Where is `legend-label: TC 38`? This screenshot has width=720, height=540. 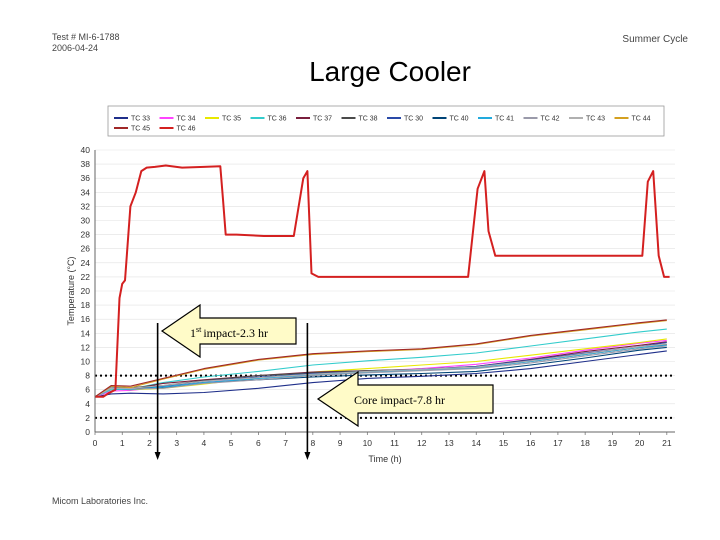 legend-label: TC 38 is located at coordinates (368, 119).